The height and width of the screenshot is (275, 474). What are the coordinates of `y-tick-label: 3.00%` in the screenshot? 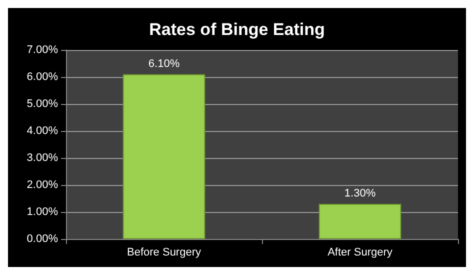 It's located at (42, 158).